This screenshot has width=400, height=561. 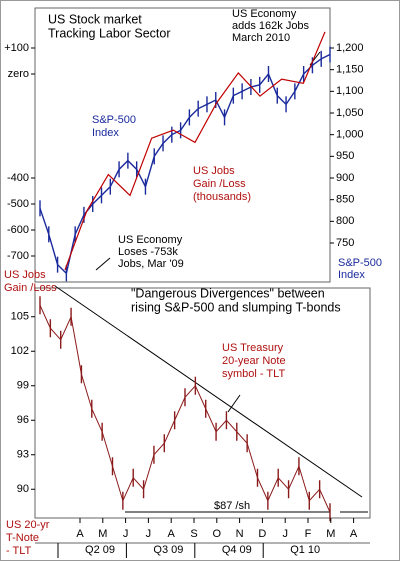 I want to click on y-axis-label: US 20-yr, so click(x=28, y=525).